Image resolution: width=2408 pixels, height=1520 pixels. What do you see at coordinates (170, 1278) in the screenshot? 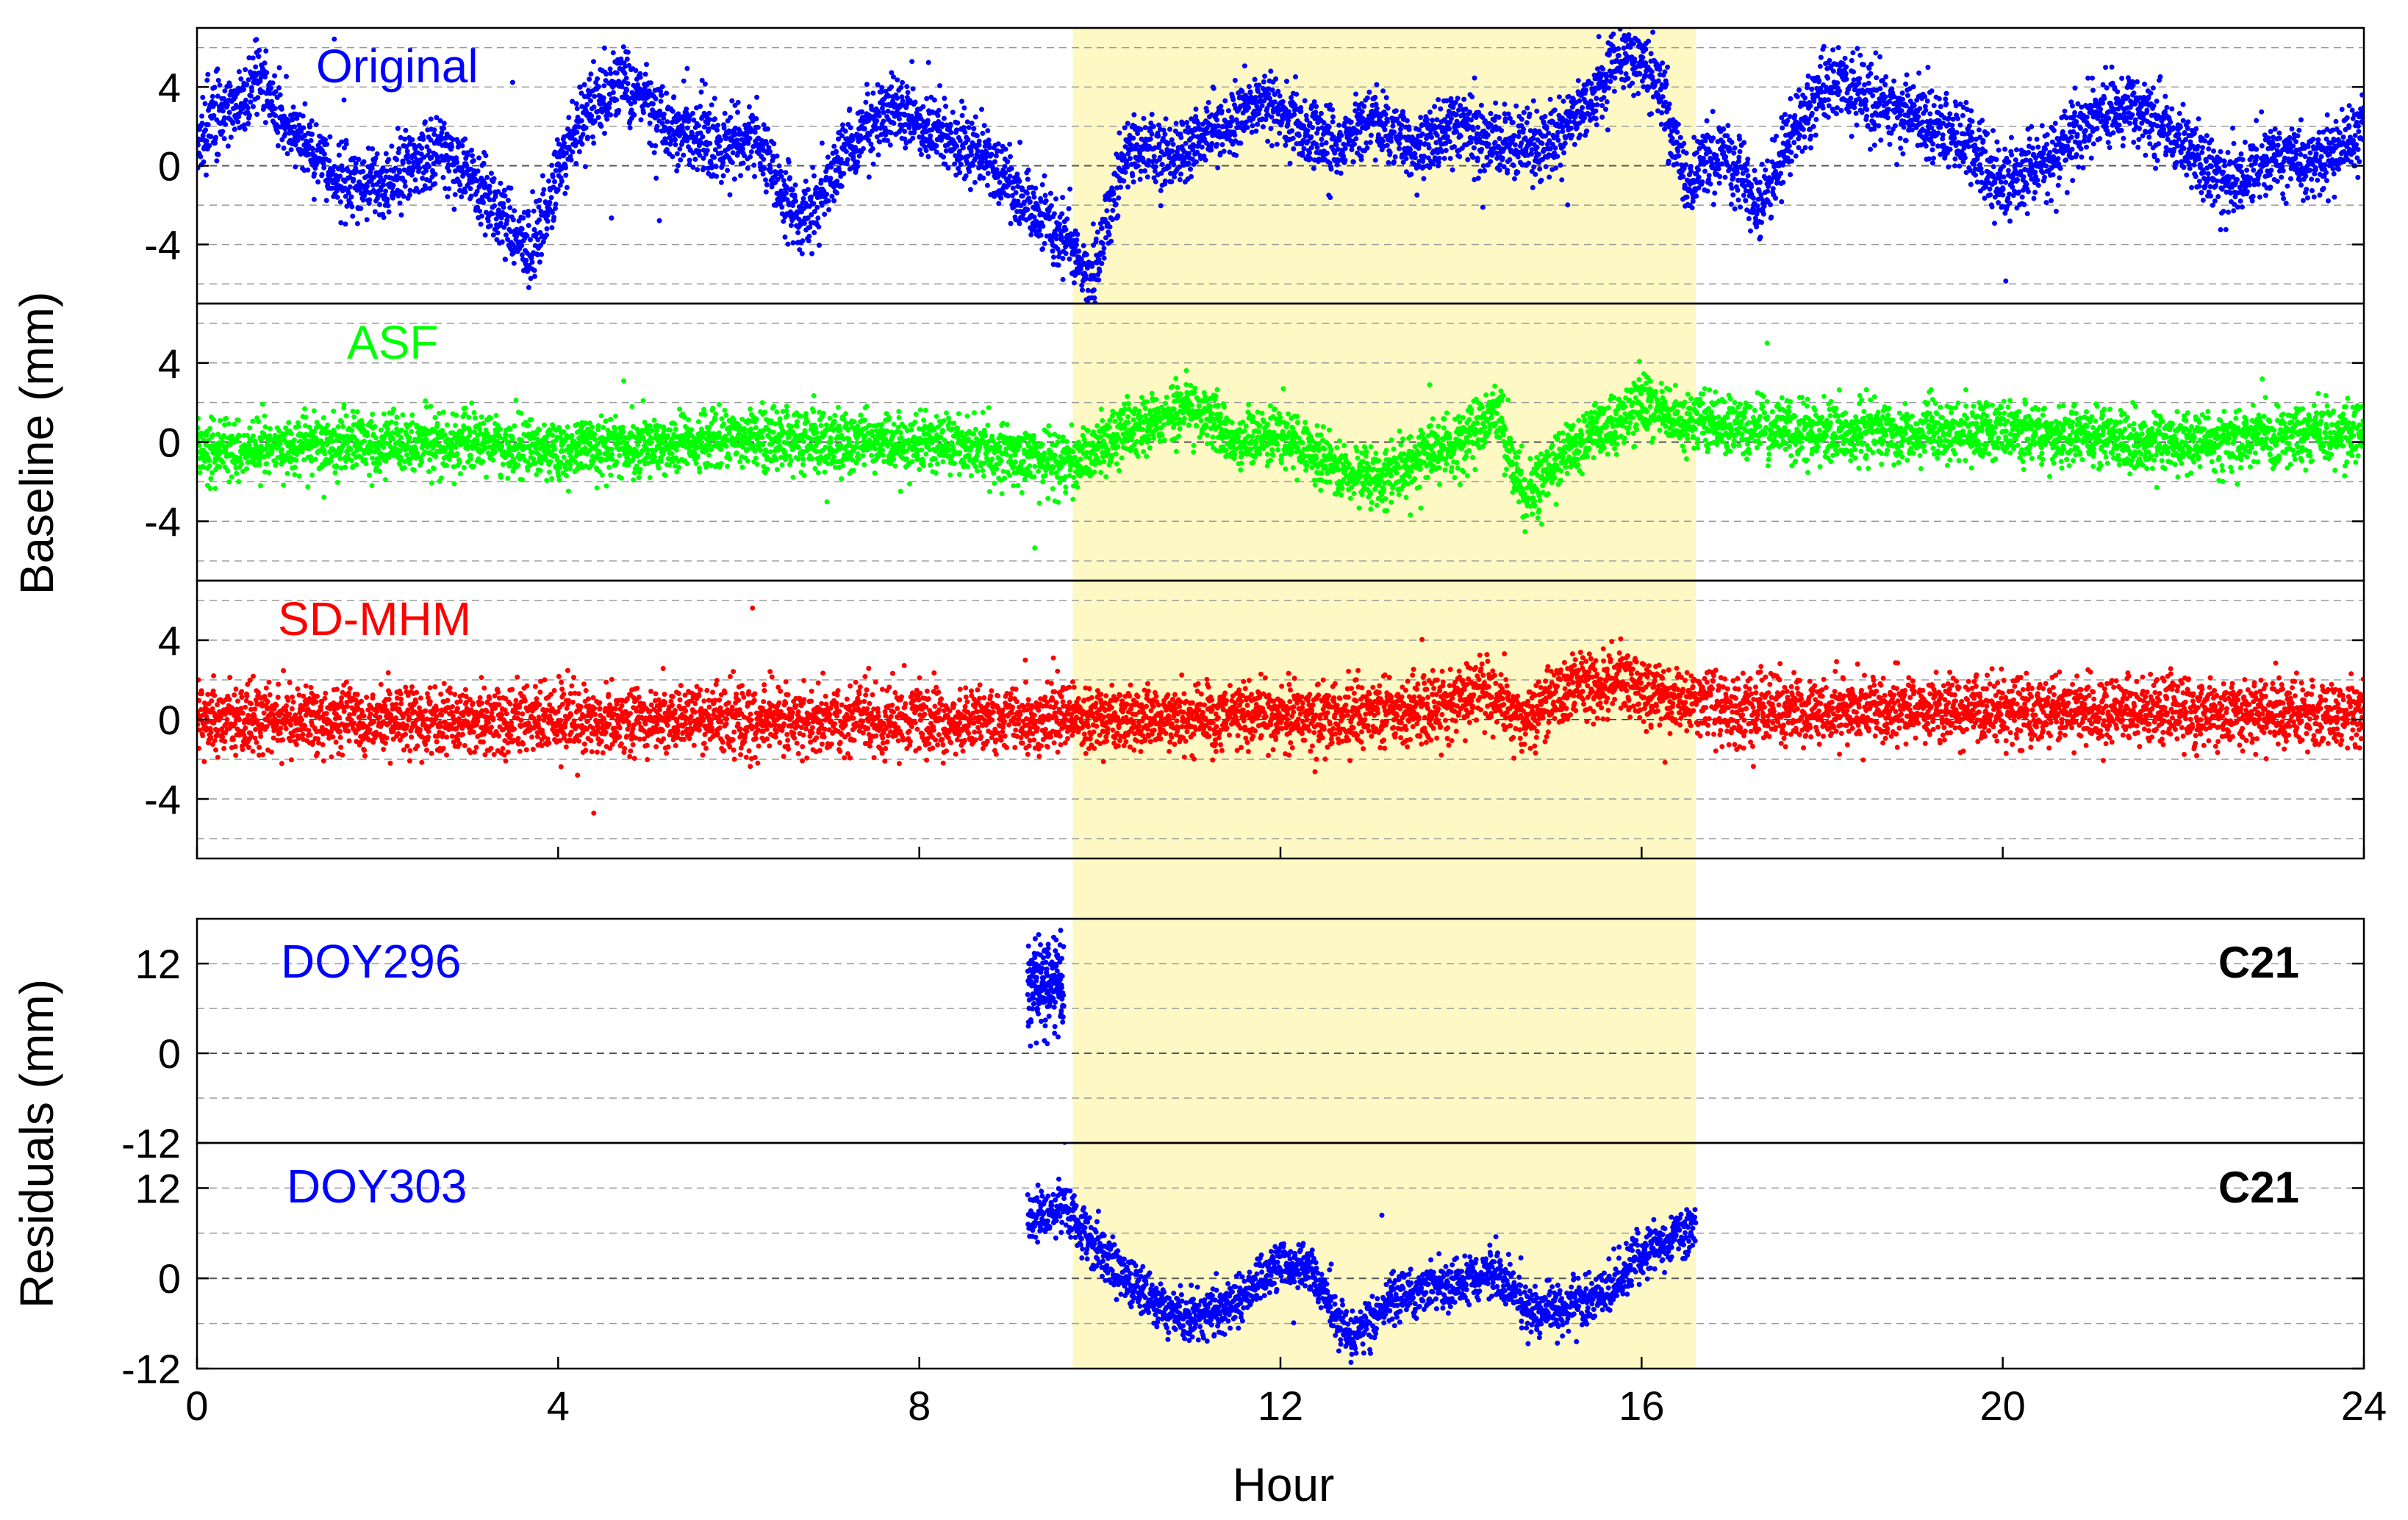
I see `ytick-label-doy303-1: 0` at bounding box center [170, 1278].